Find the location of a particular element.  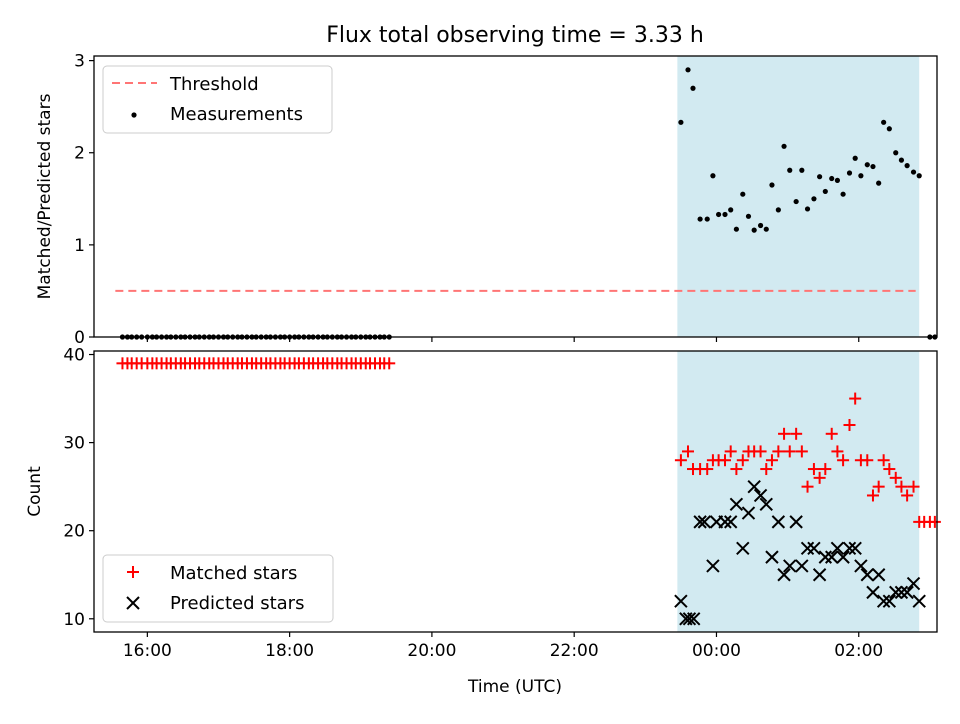

x-tick-label: 16:00 is located at coordinates (147, 651).